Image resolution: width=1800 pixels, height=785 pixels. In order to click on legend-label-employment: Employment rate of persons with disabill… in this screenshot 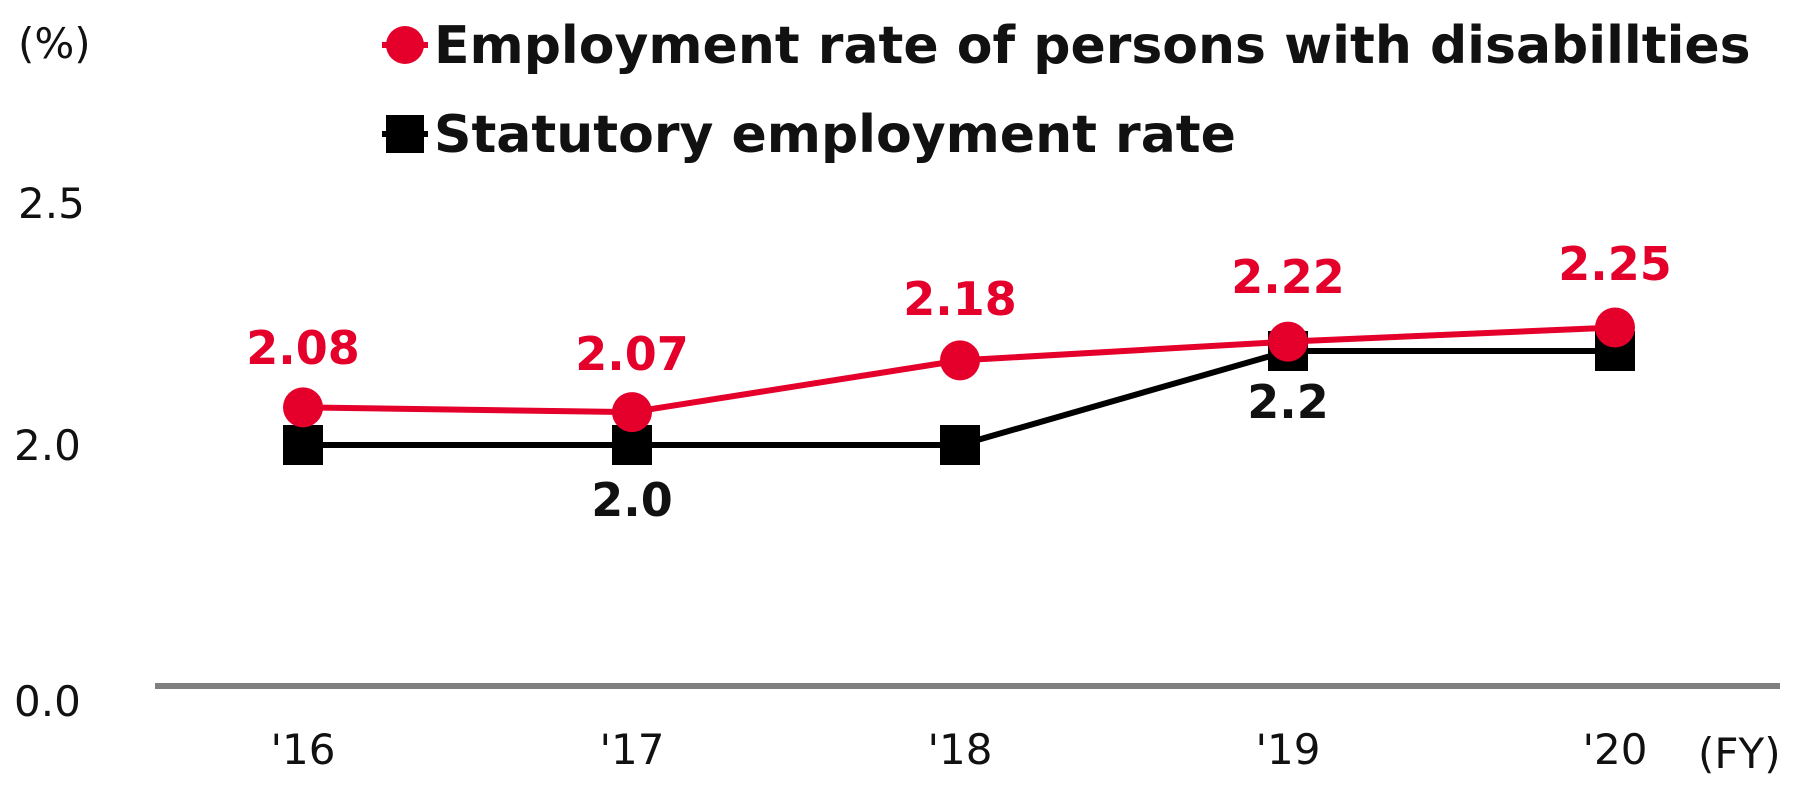, I will do `click(1092, 46)`.